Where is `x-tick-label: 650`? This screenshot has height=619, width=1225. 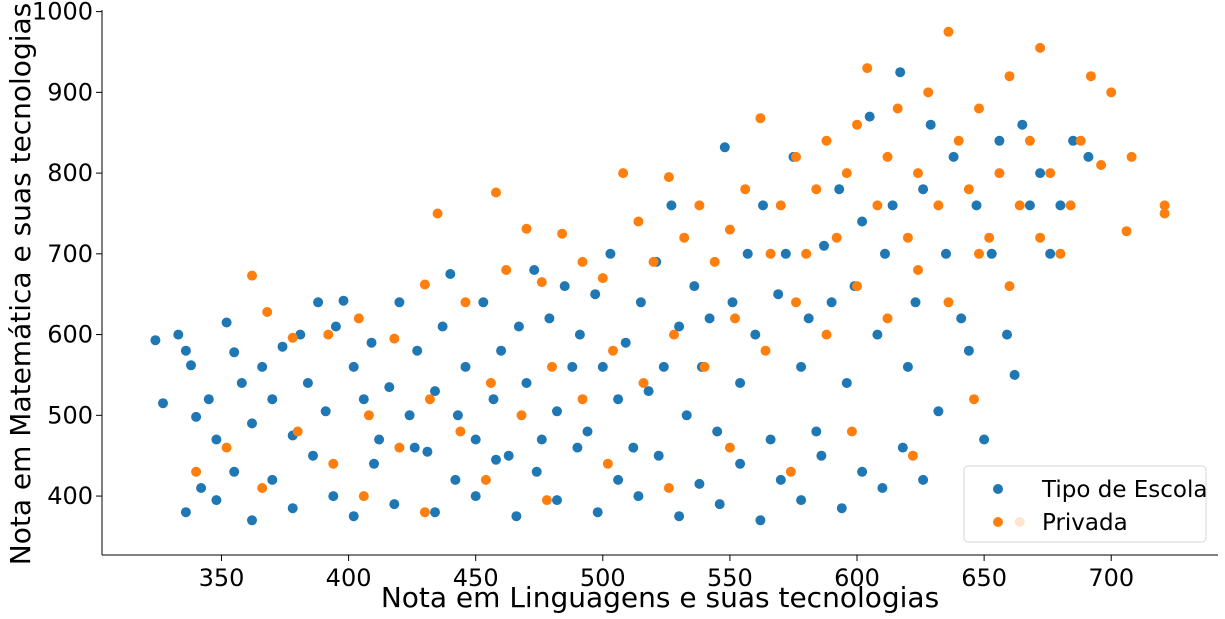 x-tick-label: 650 is located at coordinates (984, 578).